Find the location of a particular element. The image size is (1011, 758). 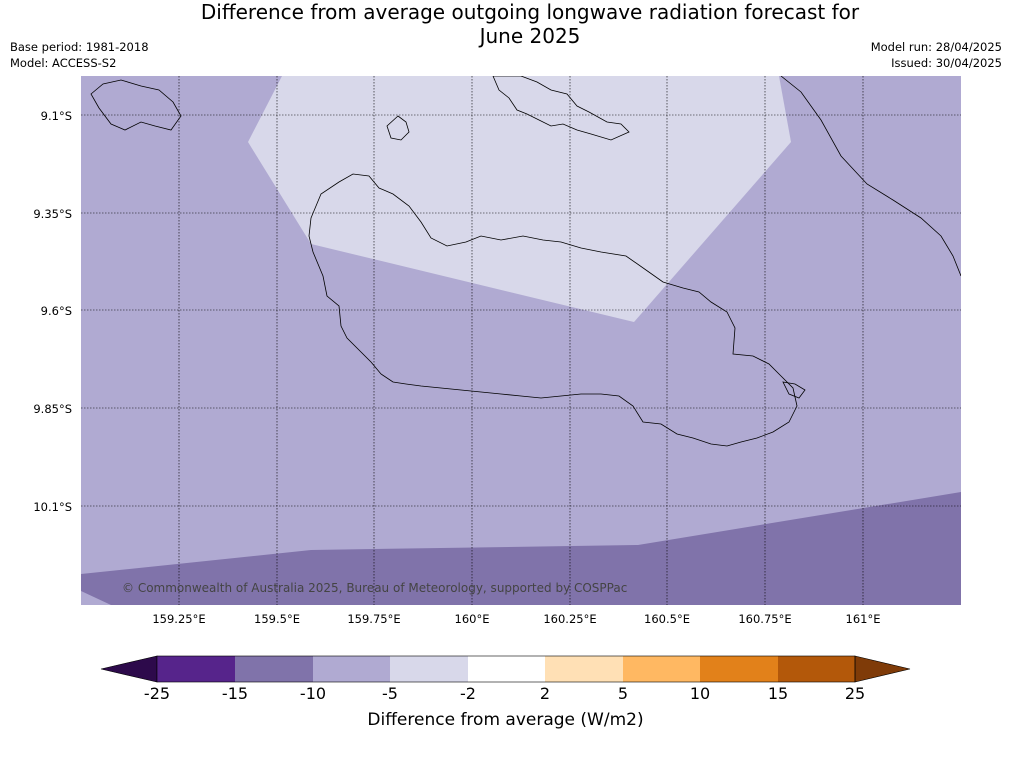

right-metadata: Model run: 28/04/2025 Issued: 30/04/2025 is located at coordinates (936, 55).